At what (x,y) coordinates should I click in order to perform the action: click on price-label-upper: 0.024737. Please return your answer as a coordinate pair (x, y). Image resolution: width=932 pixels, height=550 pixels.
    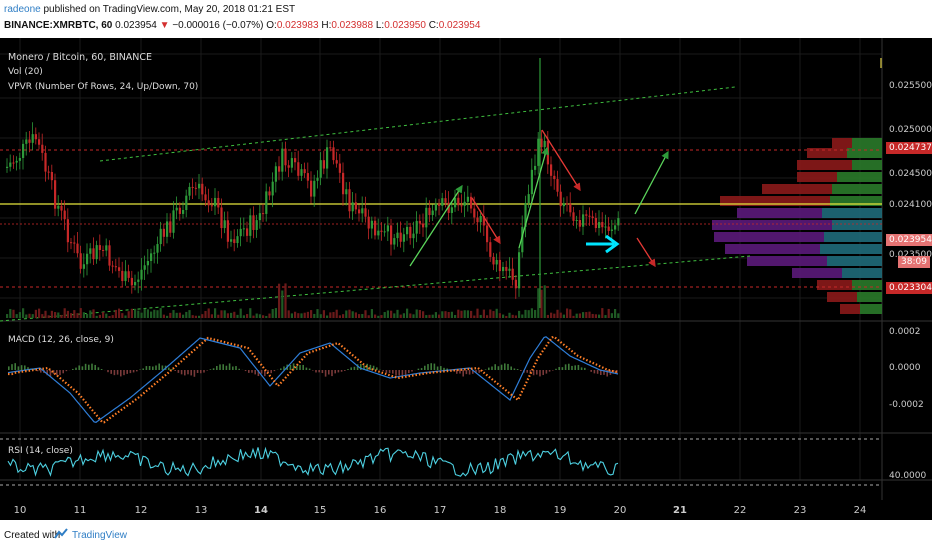
    Looking at the image, I should click on (909, 148).